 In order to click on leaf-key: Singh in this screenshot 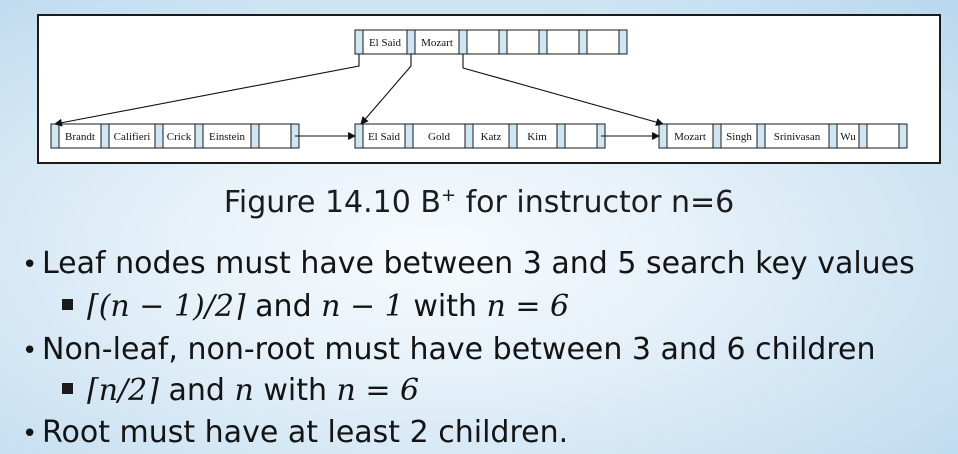, I will do `click(739, 137)`.